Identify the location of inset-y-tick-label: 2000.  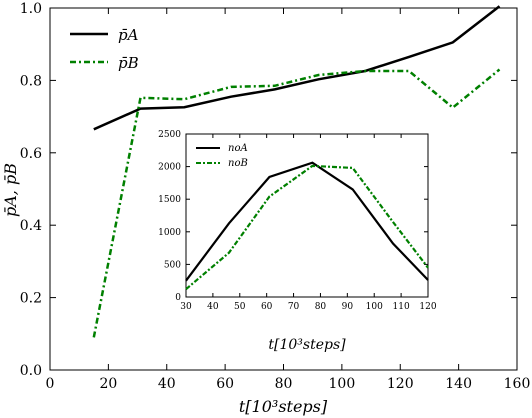
(169, 168).